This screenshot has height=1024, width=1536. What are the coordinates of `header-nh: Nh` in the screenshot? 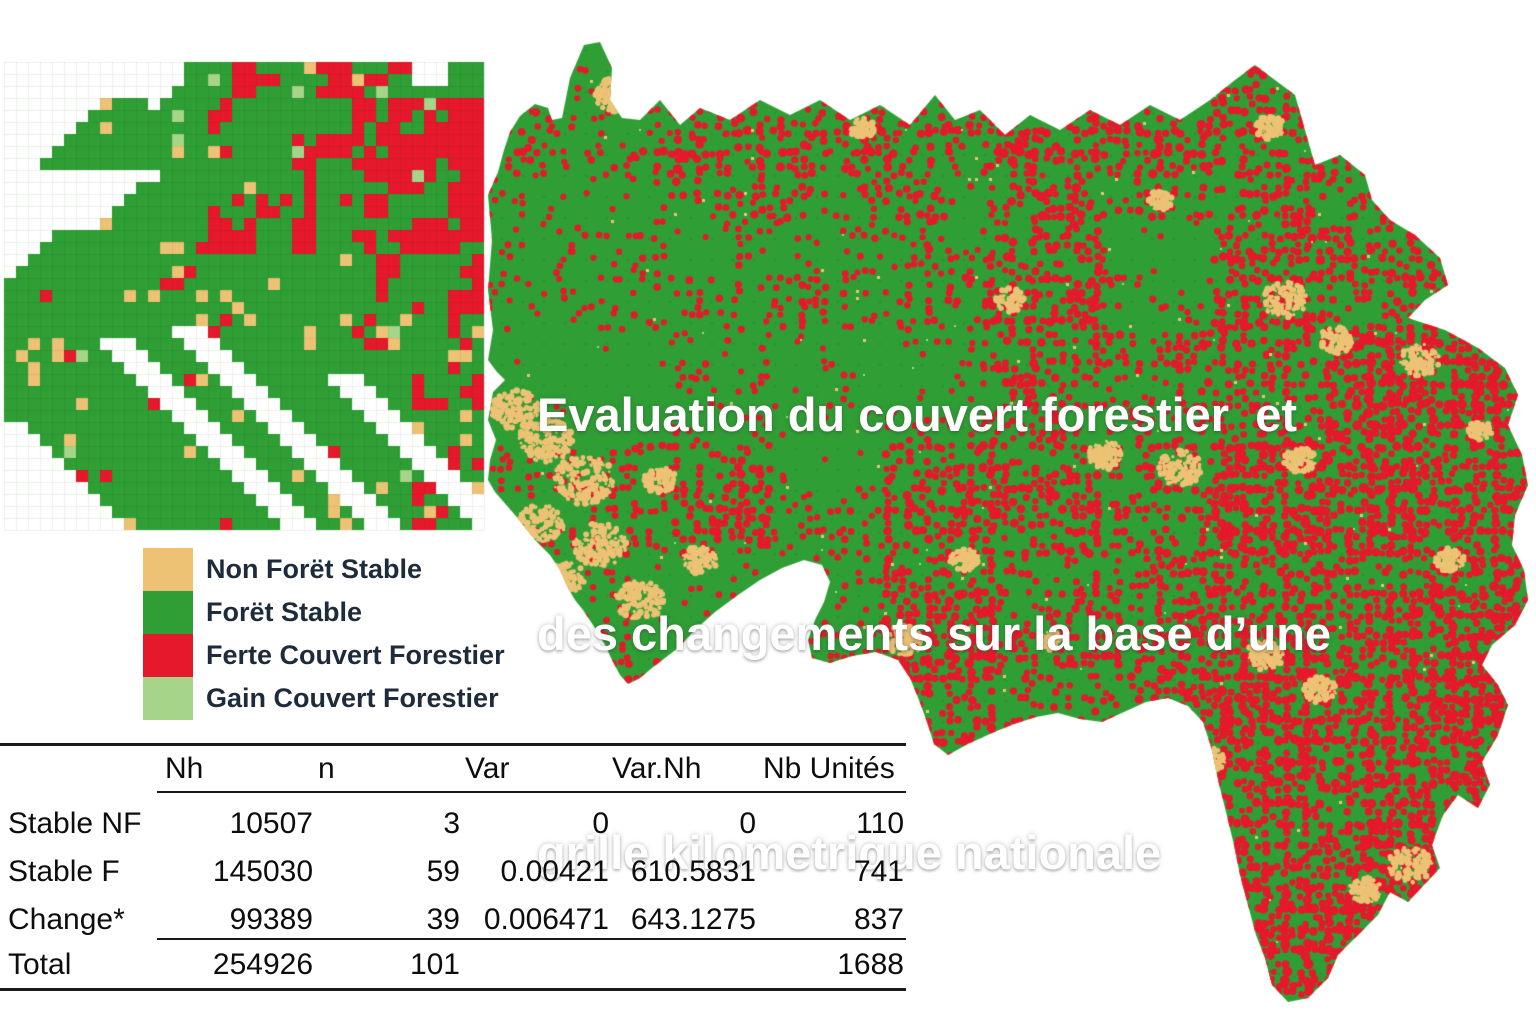 It's located at (184, 768).